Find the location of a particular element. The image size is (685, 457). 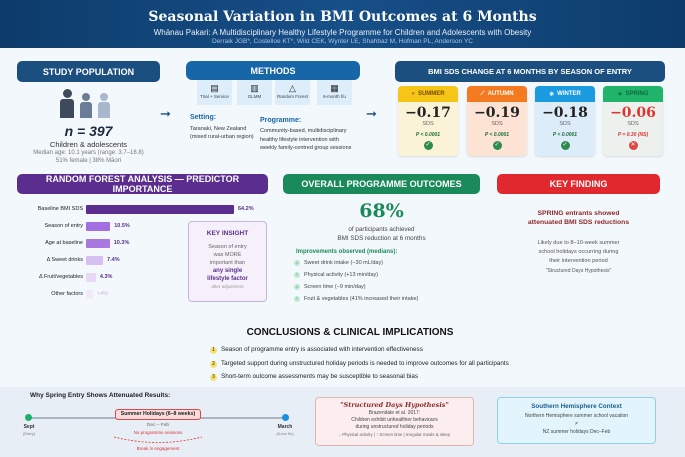

population-age: Median age: 10.1 years (range: 3.7–16.8) is located at coordinates (88, 153).